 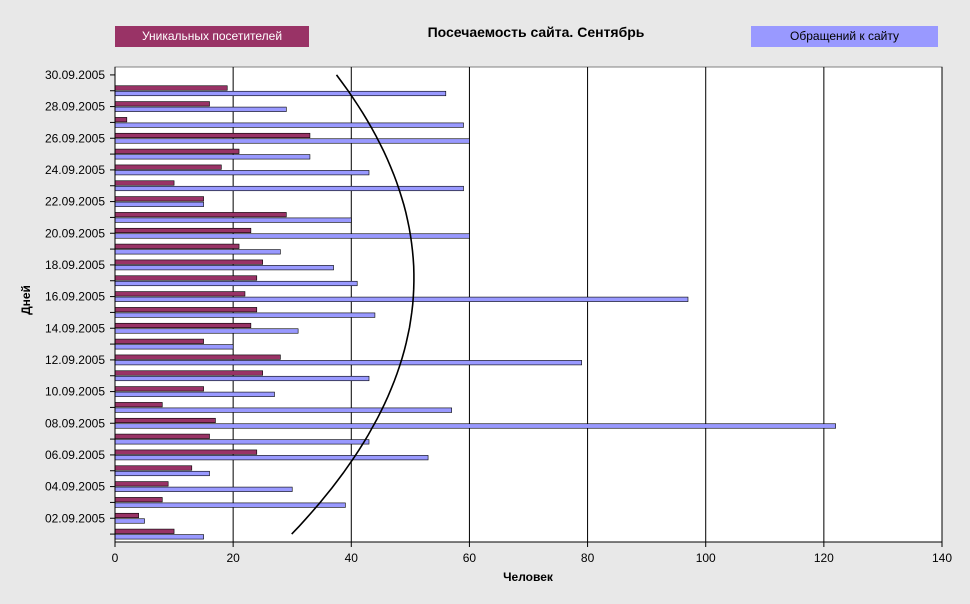 What do you see at coordinates (706, 558) in the screenshot?
I see `x-tick-label: 100` at bounding box center [706, 558].